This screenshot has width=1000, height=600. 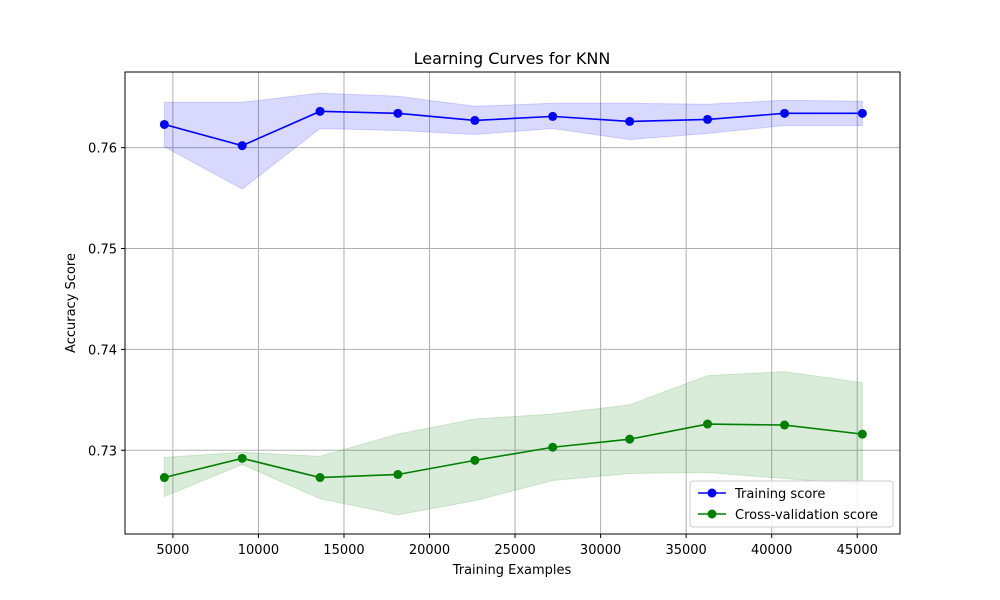 What do you see at coordinates (71, 303) in the screenshot?
I see `y-axis-label: Accuracy Score` at bounding box center [71, 303].